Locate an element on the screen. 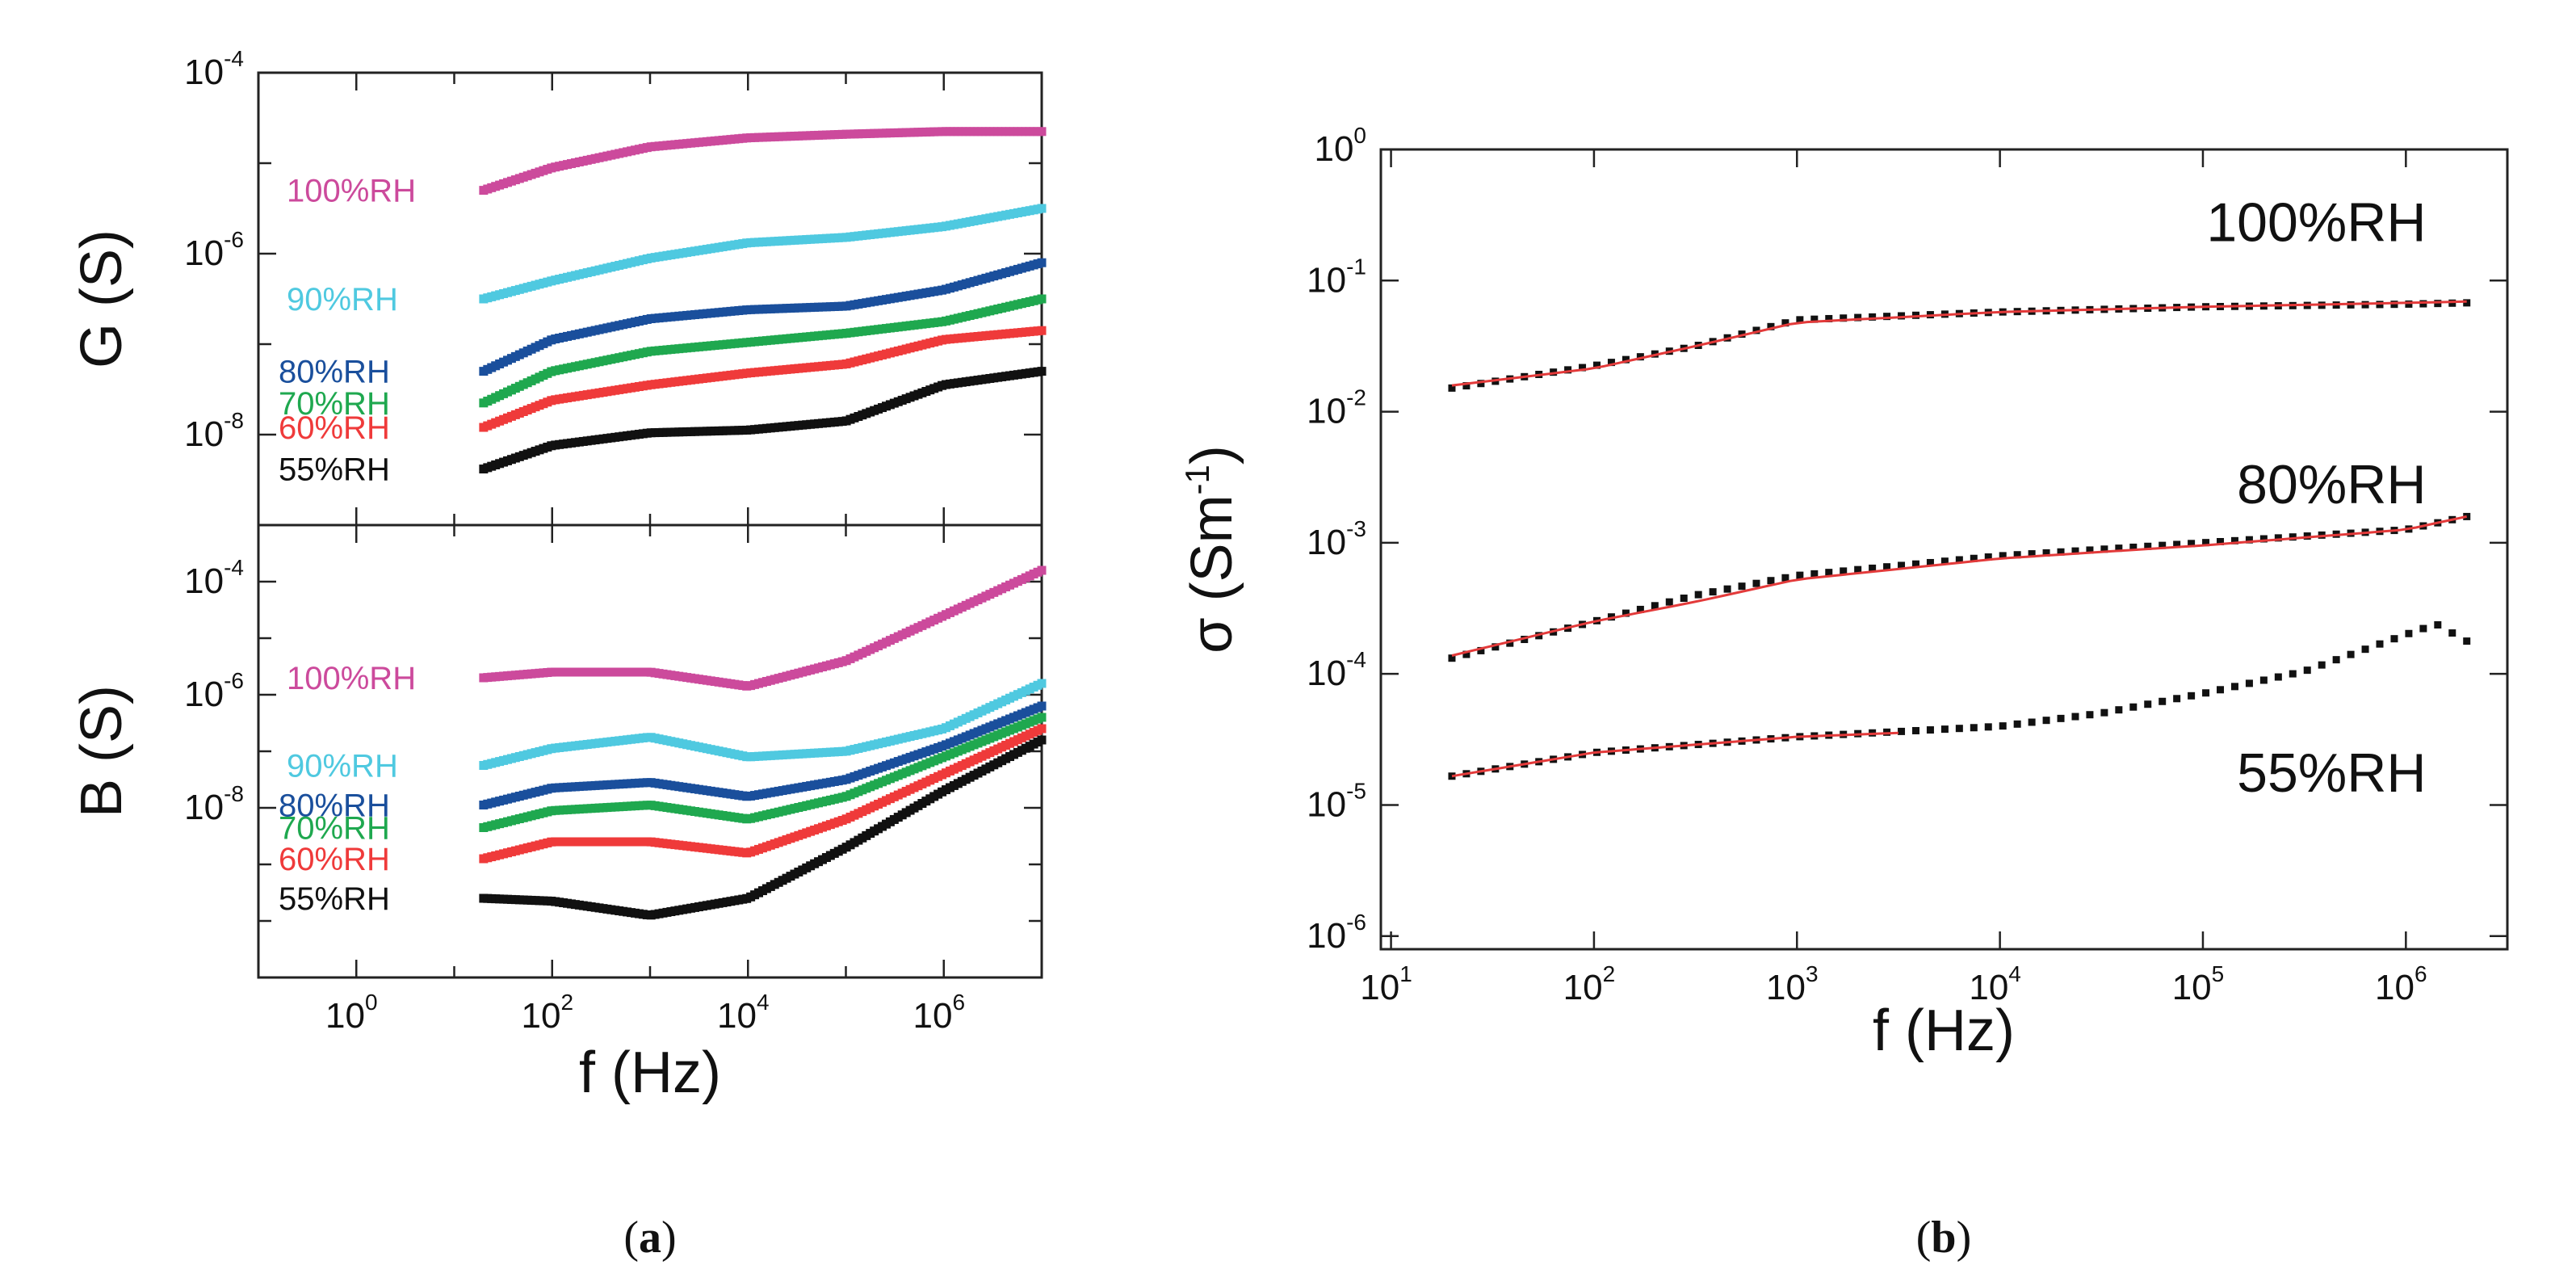 This screenshot has width=2576, height=1278. series-label: 70%RH is located at coordinates (334, 404).